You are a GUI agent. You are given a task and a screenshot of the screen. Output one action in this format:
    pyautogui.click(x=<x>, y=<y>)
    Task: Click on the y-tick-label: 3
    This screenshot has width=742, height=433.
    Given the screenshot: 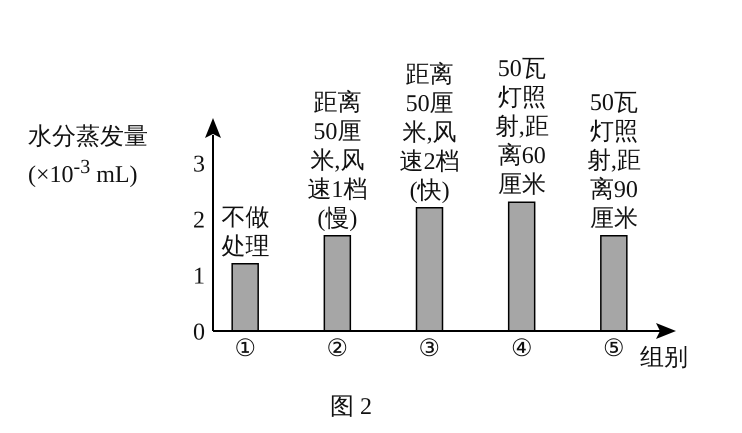 What is the action you would take?
    pyautogui.click(x=199, y=165)
    